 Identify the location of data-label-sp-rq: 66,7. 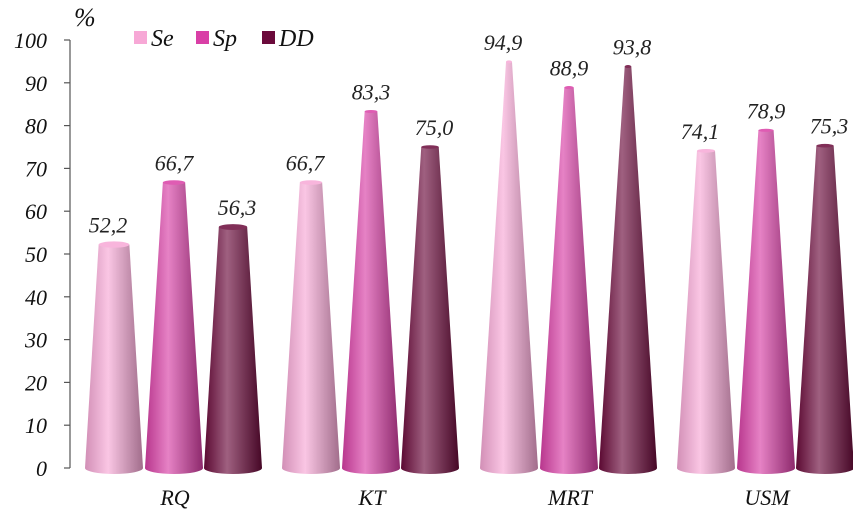
(175, 163).